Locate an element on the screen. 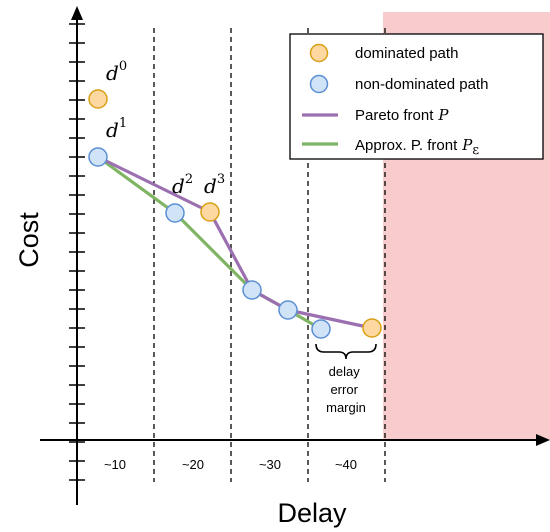 The image size is (550, 532). error-margin-label: delay error margin is located at coordinates (346, 389).